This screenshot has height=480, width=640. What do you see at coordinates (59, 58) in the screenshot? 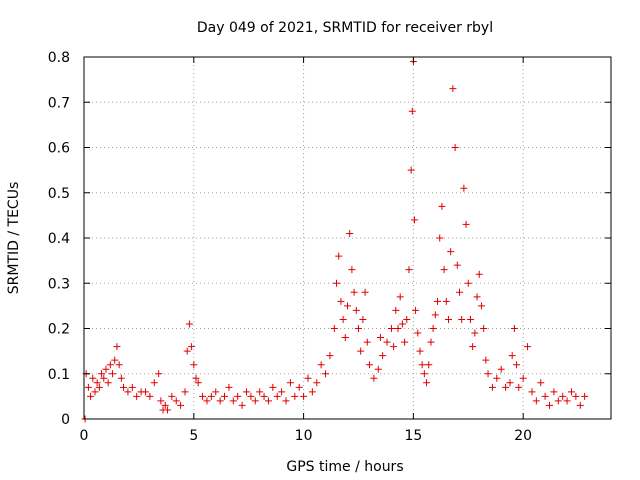
I see `y-tick-label: 0.8` at bounding box center [59, 58].